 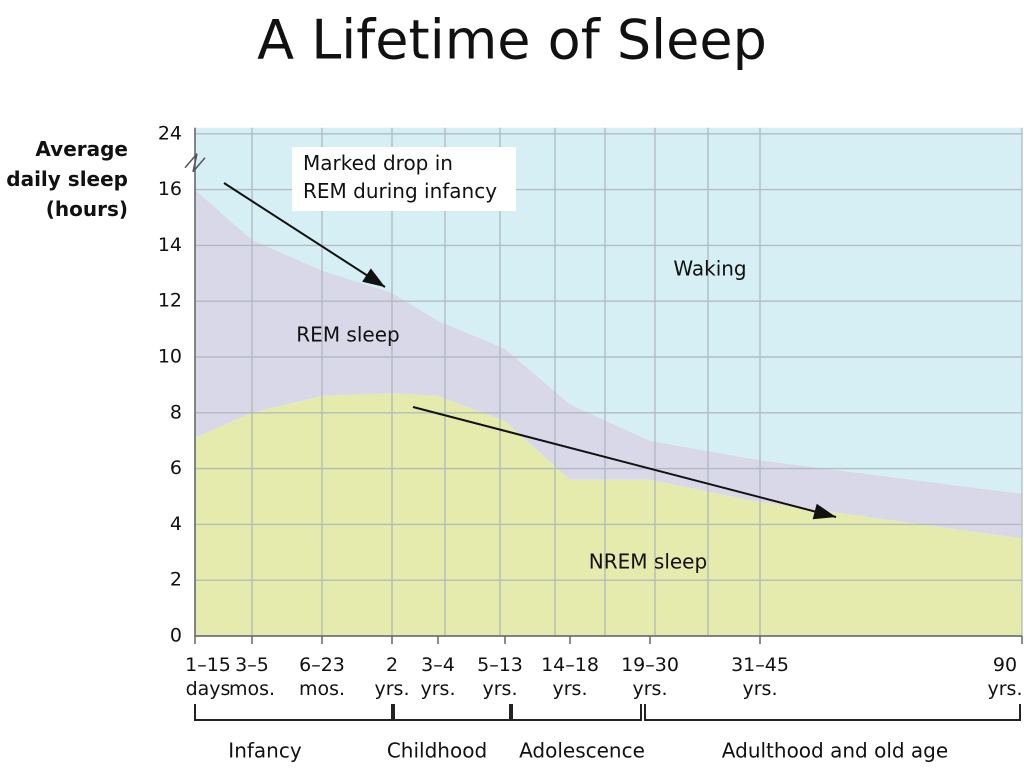 I want to click on annotation-box, so click(x=404, y=179).